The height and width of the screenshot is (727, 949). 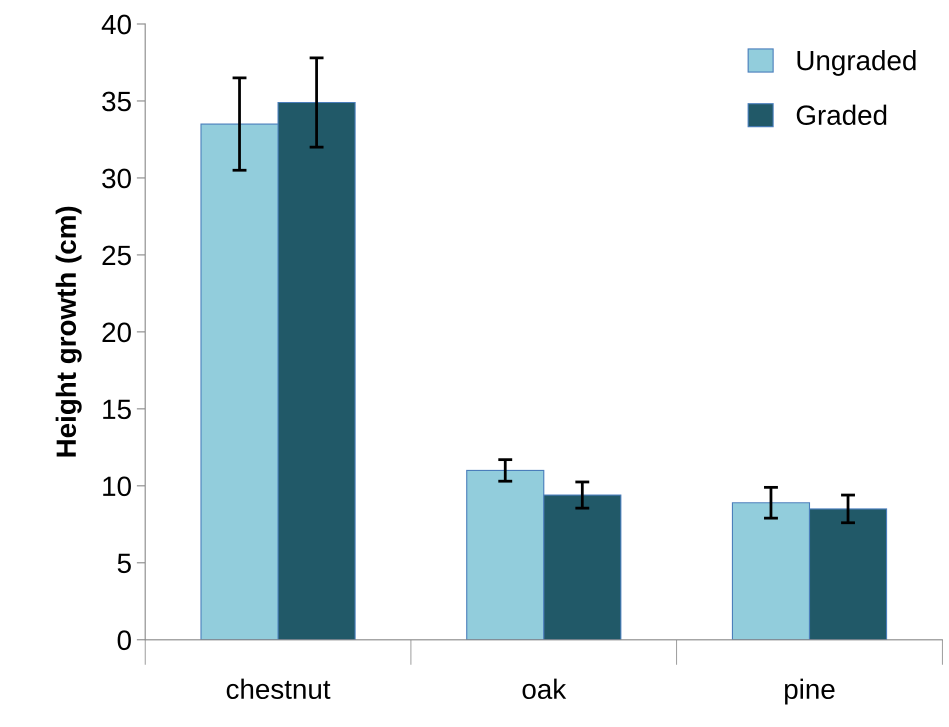 I want to click on y-tick-label: 5, so click(x=124, y=564).